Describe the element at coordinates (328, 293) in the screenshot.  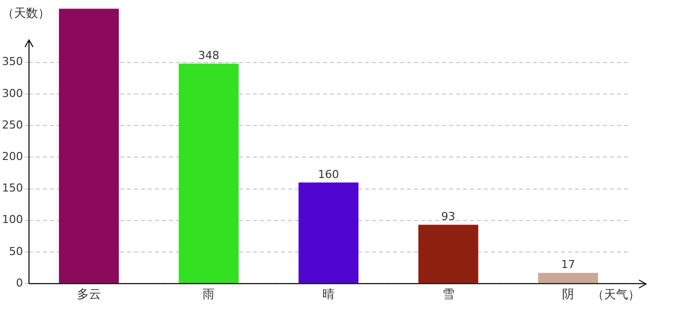
I see `x-tick-label: 晴` at that location.